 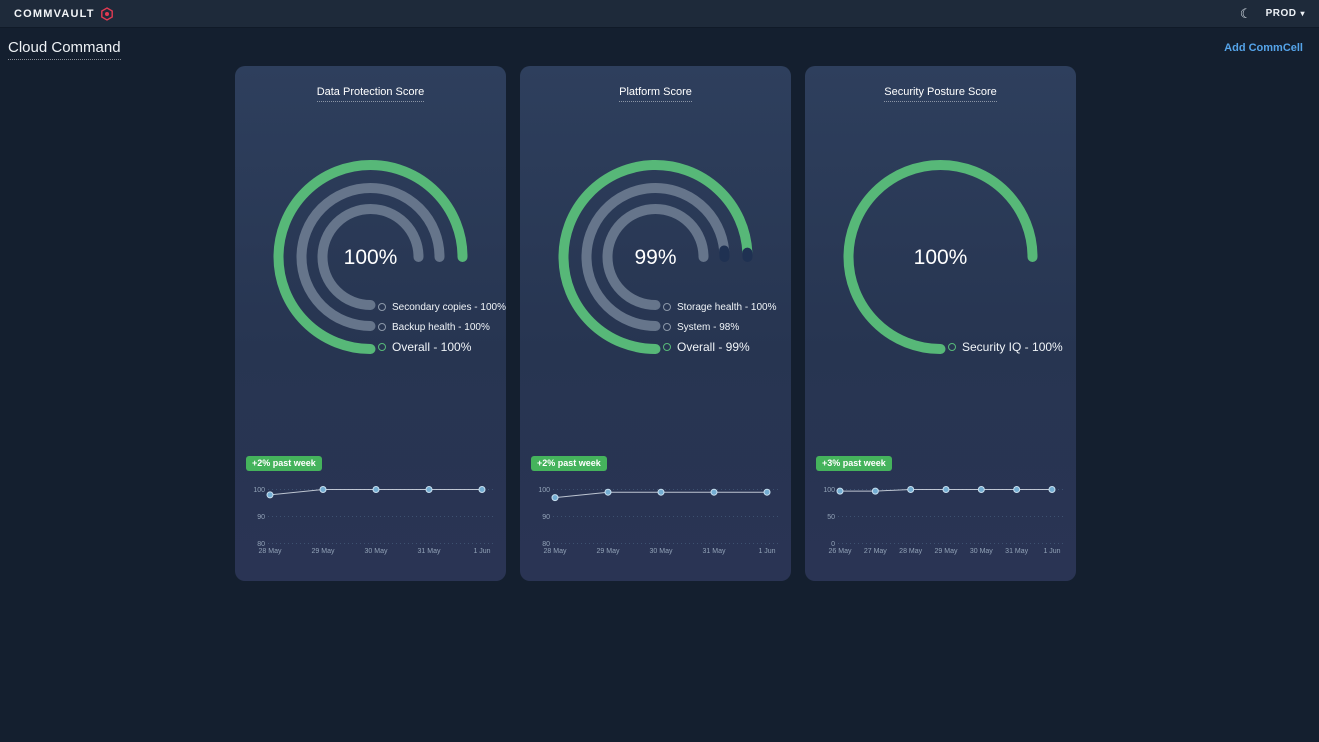 I want to click on legend-item: Backup health - 100%, so click(x=442, y=327).